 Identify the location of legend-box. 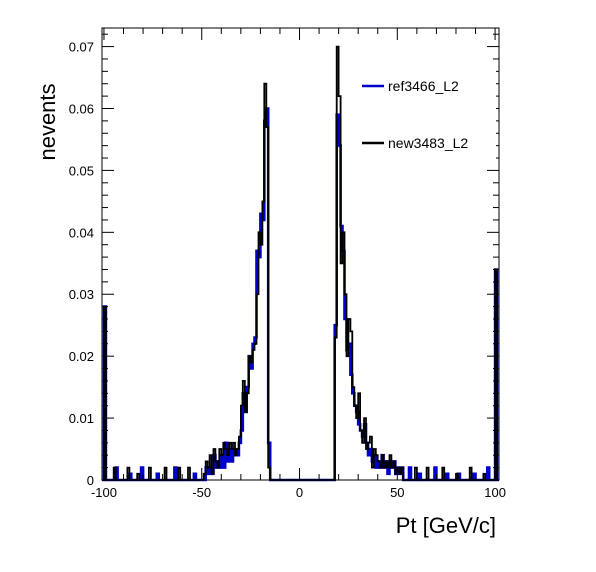
(426, 116).